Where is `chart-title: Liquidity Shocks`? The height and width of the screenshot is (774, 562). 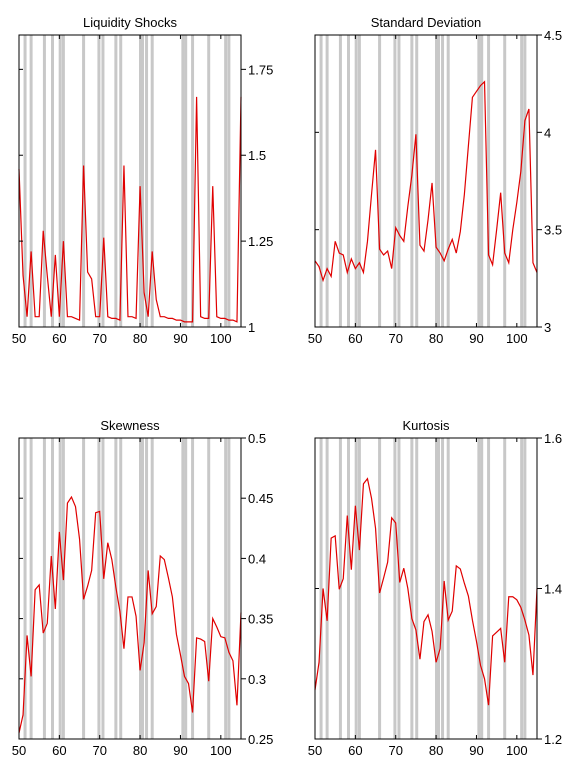 chart-title: Liquidity Shocks is located at coordinates (130, 22).